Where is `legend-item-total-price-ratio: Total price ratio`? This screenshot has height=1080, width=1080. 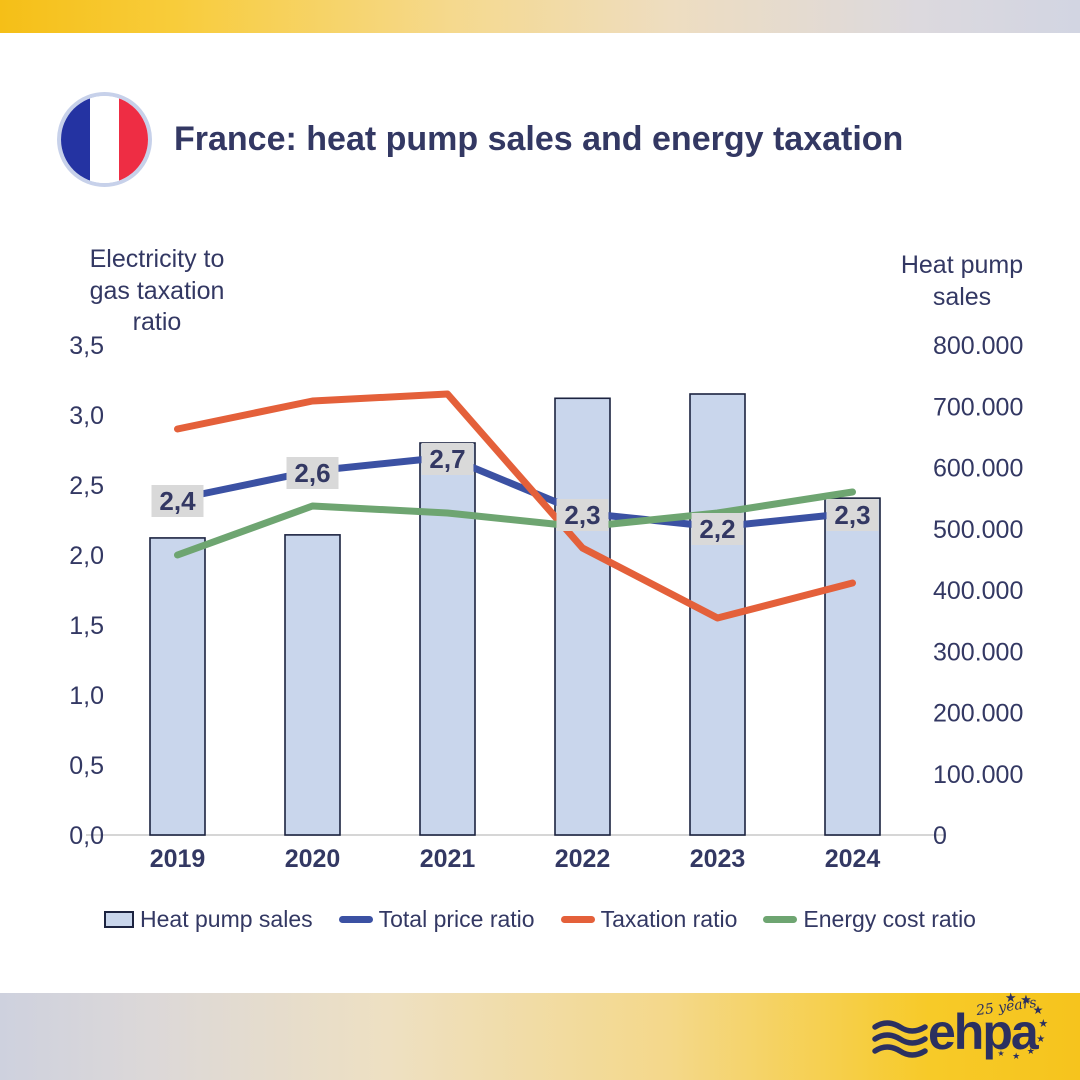 legend-item-total-price-ratio: Total price ratio is located at coordinates (436, 919).